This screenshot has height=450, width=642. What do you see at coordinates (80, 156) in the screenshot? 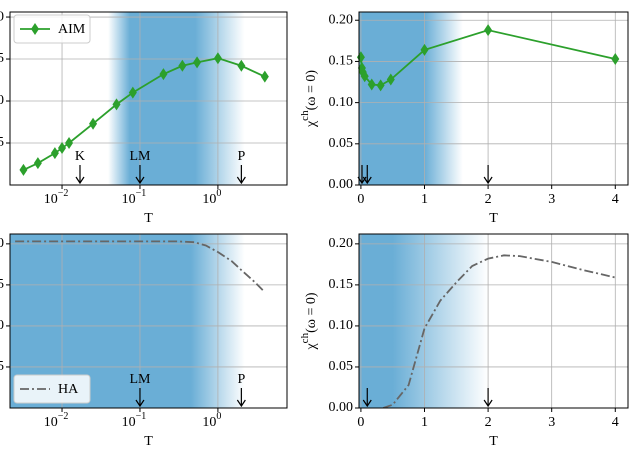
I see `arrow-label: K` at bounding box center [80, 156].